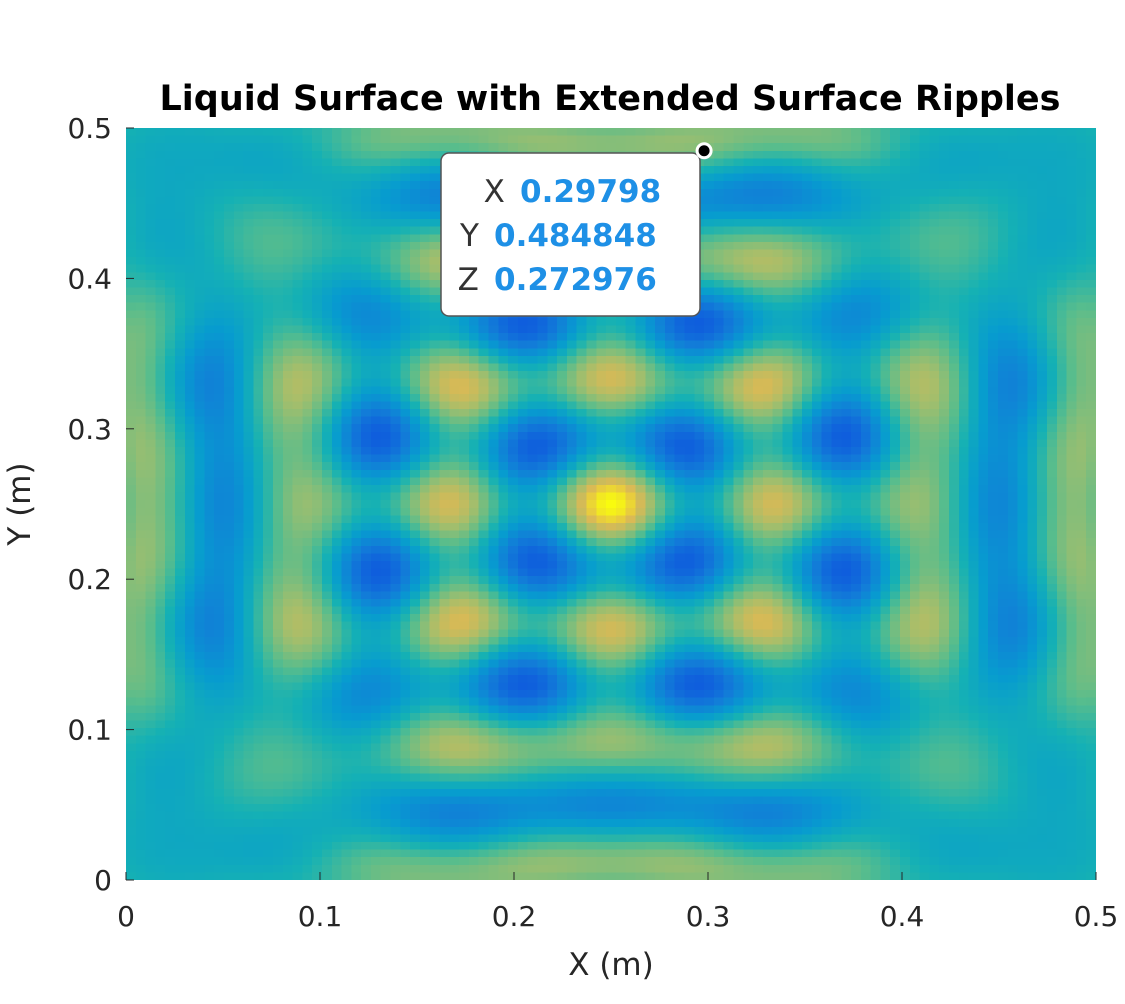 The width and height of the screenshot is (1125, 1004). I want to click on datatip: X 0.29798 Y 0.484848 Z 0.272976, so click(576, 229).